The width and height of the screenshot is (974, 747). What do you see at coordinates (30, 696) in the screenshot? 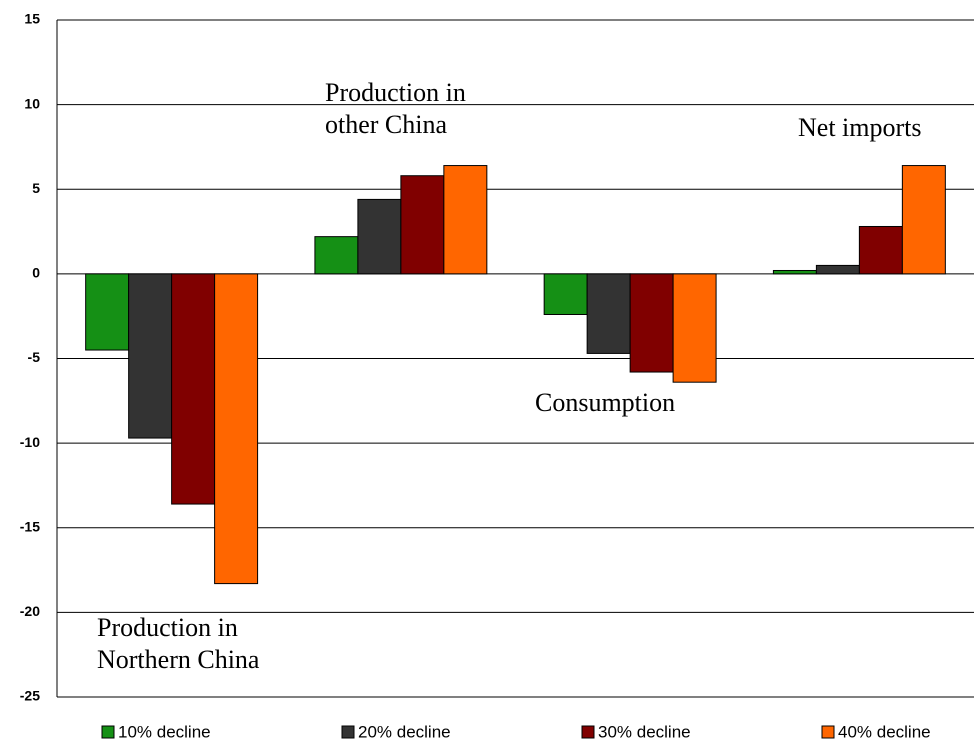
I see `y-tick-label: -25` at bounding box center [30, 696].